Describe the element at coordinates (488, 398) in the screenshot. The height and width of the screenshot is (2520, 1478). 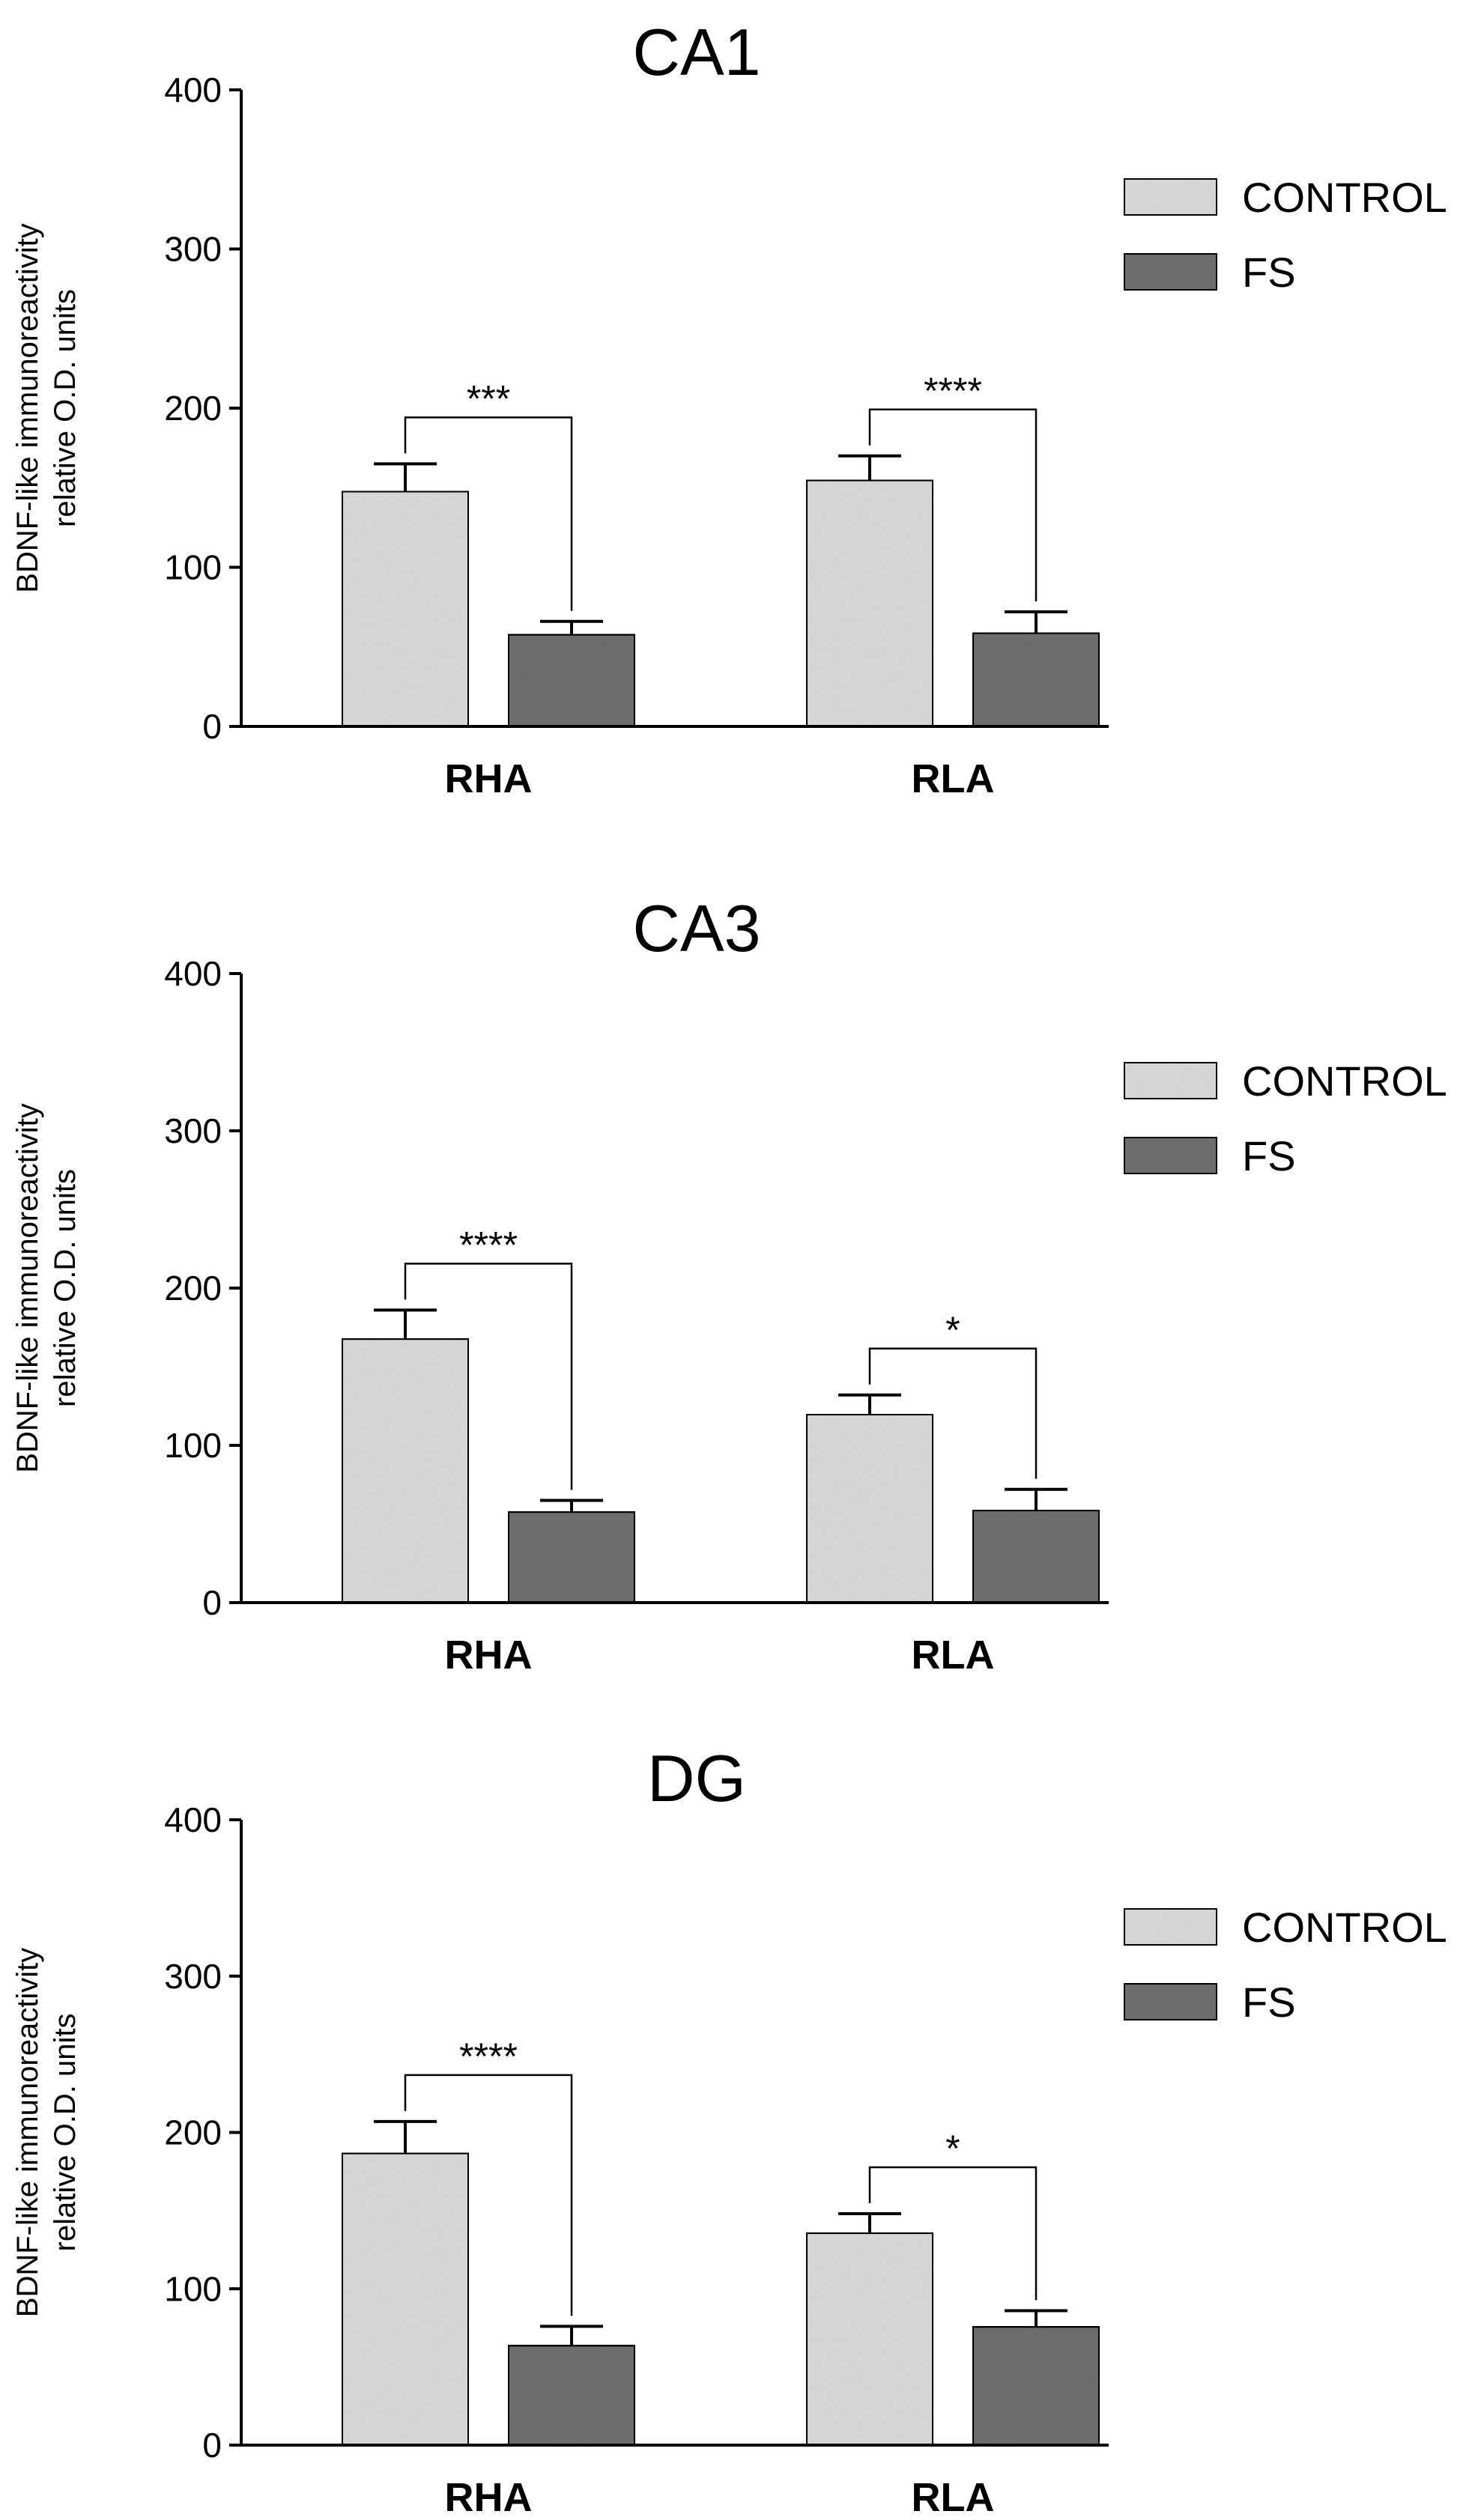
I see `significance-label: ***` at that location.